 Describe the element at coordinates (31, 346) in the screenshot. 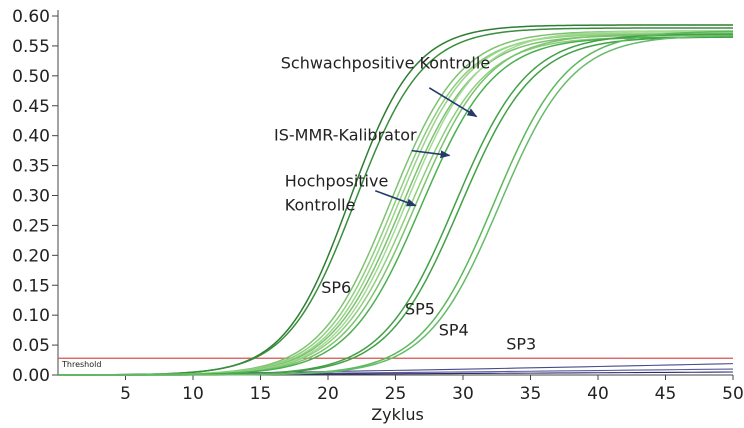

I see `y-tick-label: 0.05` at that location.